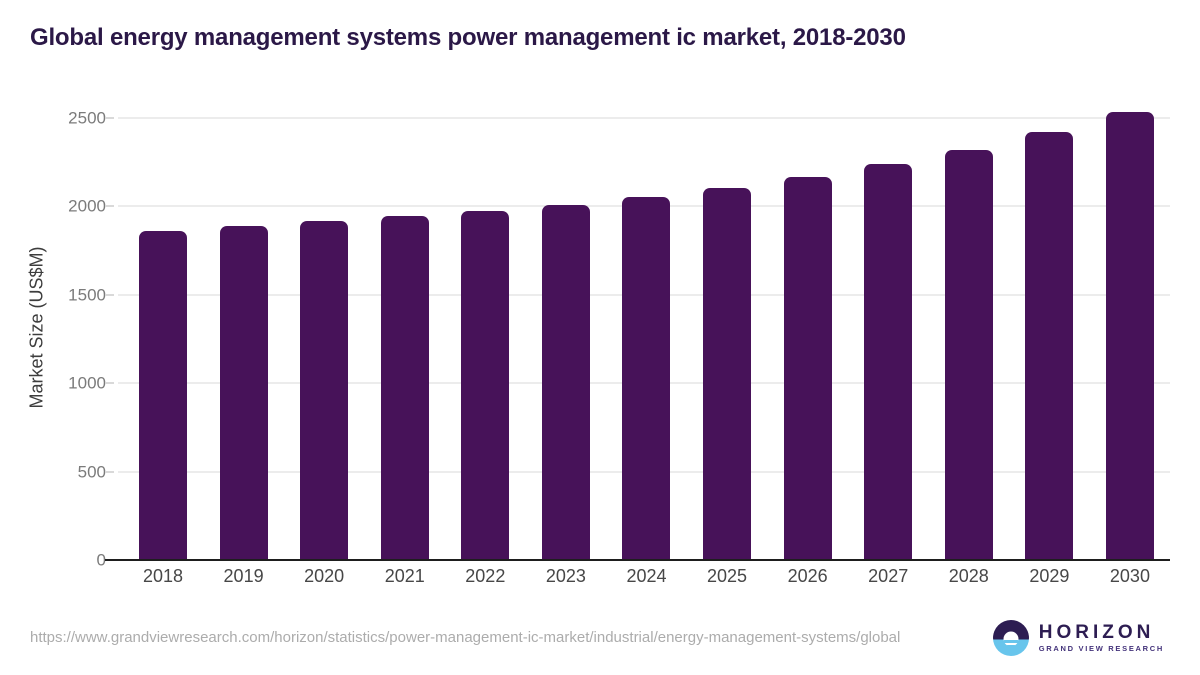  I want to click on bar-2018, so click(163, 395).